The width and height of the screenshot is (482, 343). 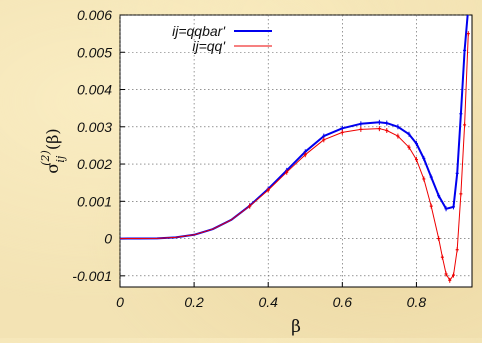 What do you see at coordinates (60, 159) in the screenshot?
I see `y-axis-label-sub: ij` at bounding box center [60, 159].